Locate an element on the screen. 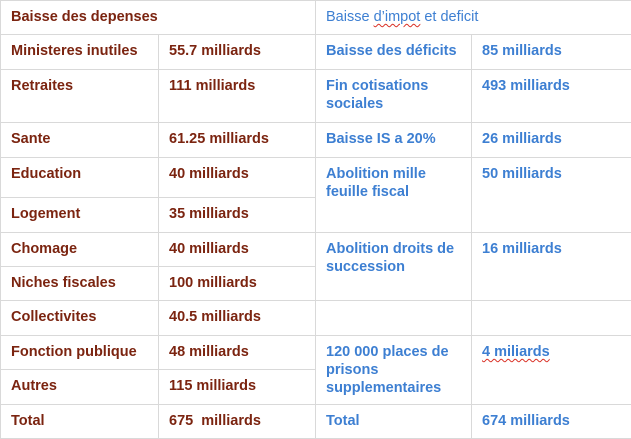 The width and height of the screenshot is (631, 439). impots-header: Baisse d’impot et deficit is located at coordinates (473, 18).